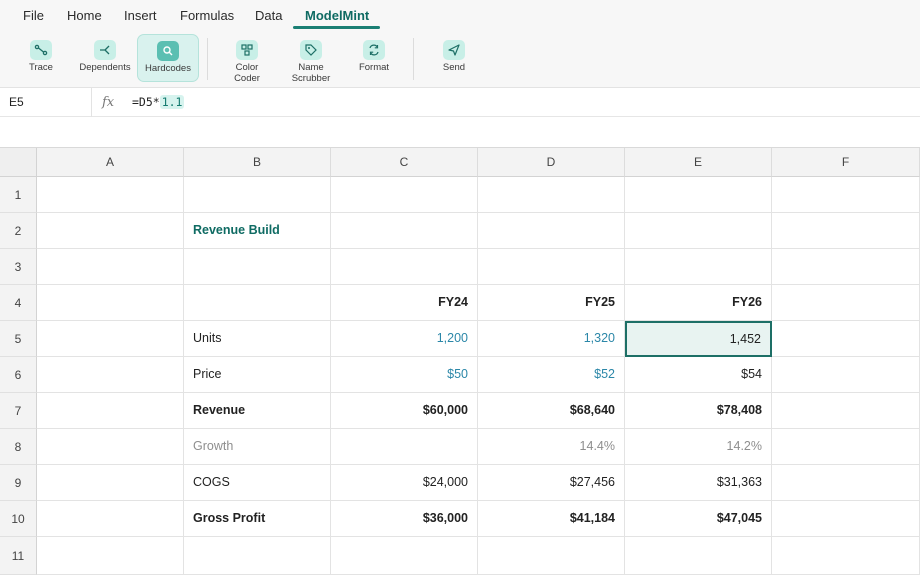  Describe the element at coordinates (18, 556) in the screenshot. I see `row-header-11: 11` at that location.